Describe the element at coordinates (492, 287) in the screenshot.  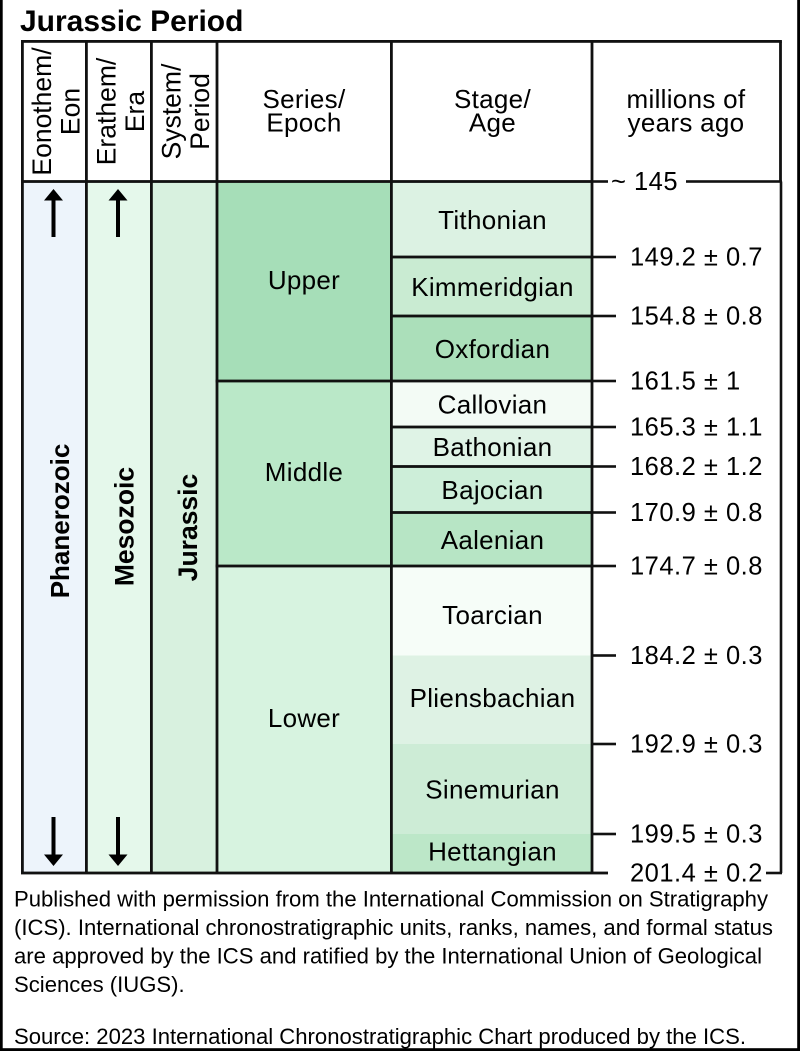
I see `svg-text: Kimmeridgian` at that location.